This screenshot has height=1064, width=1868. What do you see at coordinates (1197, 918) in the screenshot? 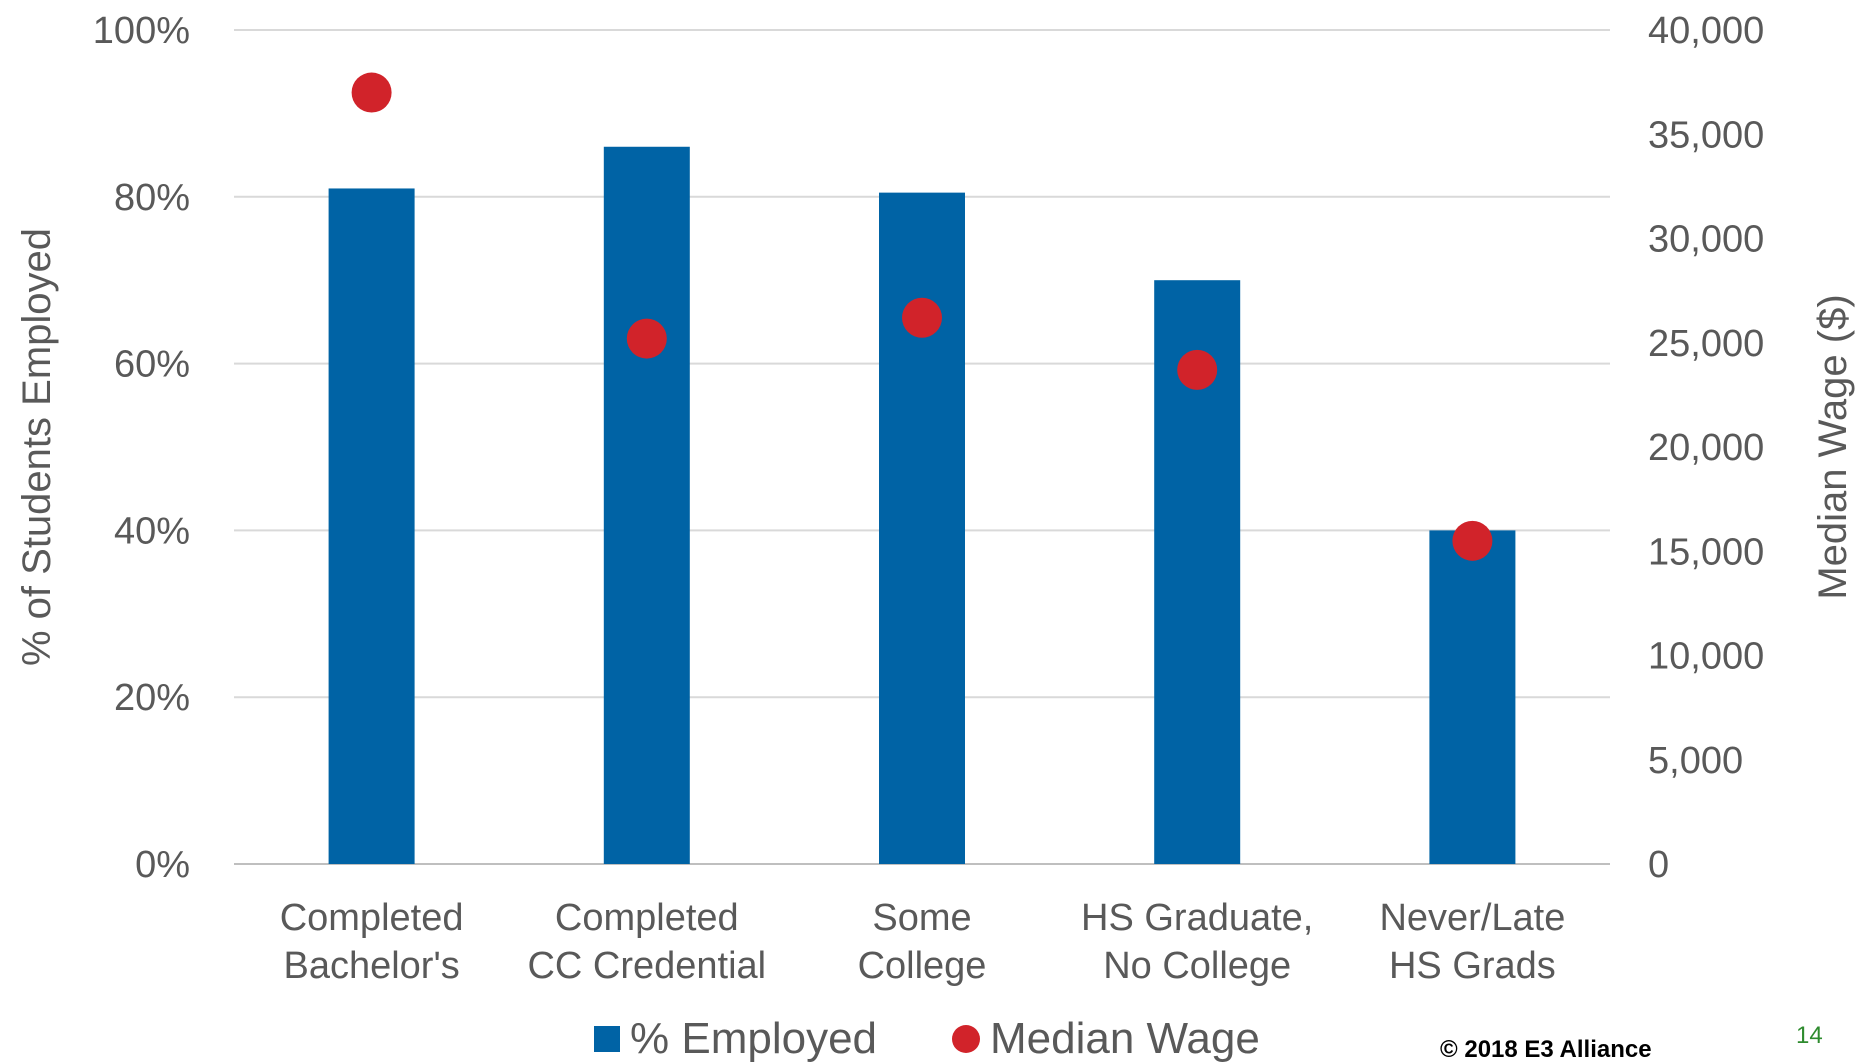
I see `category-label-line: HS Graduate,` at bounding box center [1197, 918].